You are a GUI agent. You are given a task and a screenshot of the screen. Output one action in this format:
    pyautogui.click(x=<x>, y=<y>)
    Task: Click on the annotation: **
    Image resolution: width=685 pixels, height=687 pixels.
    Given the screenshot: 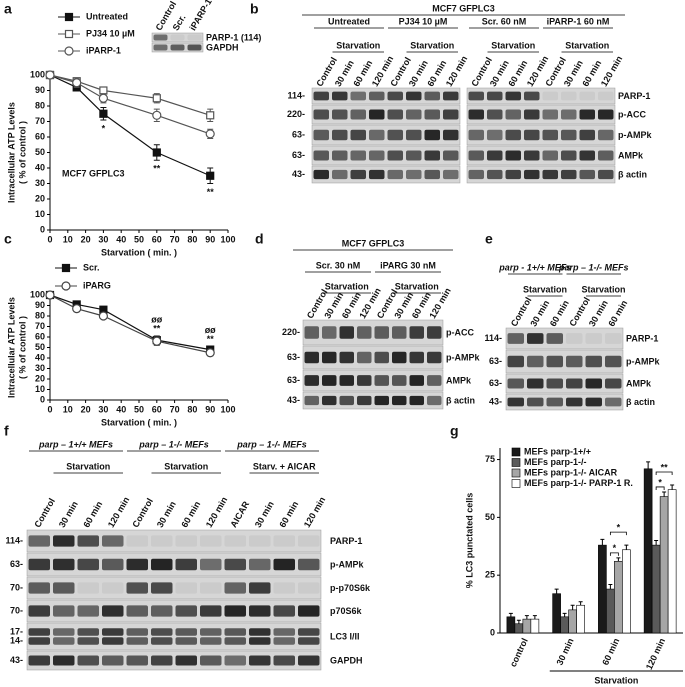 What is the action you would take?
    pyautogui.click(x=665, y=467)
    